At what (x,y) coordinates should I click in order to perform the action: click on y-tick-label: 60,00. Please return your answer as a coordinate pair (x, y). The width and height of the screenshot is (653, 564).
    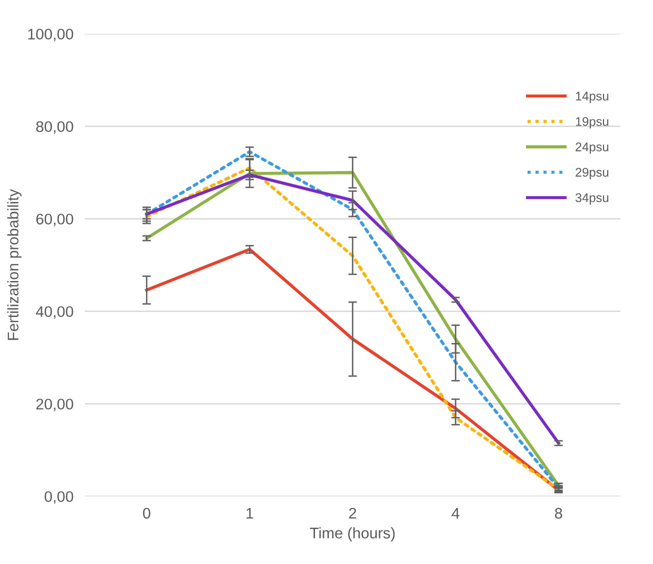
    Looking at the image, I should click on (55, 220).